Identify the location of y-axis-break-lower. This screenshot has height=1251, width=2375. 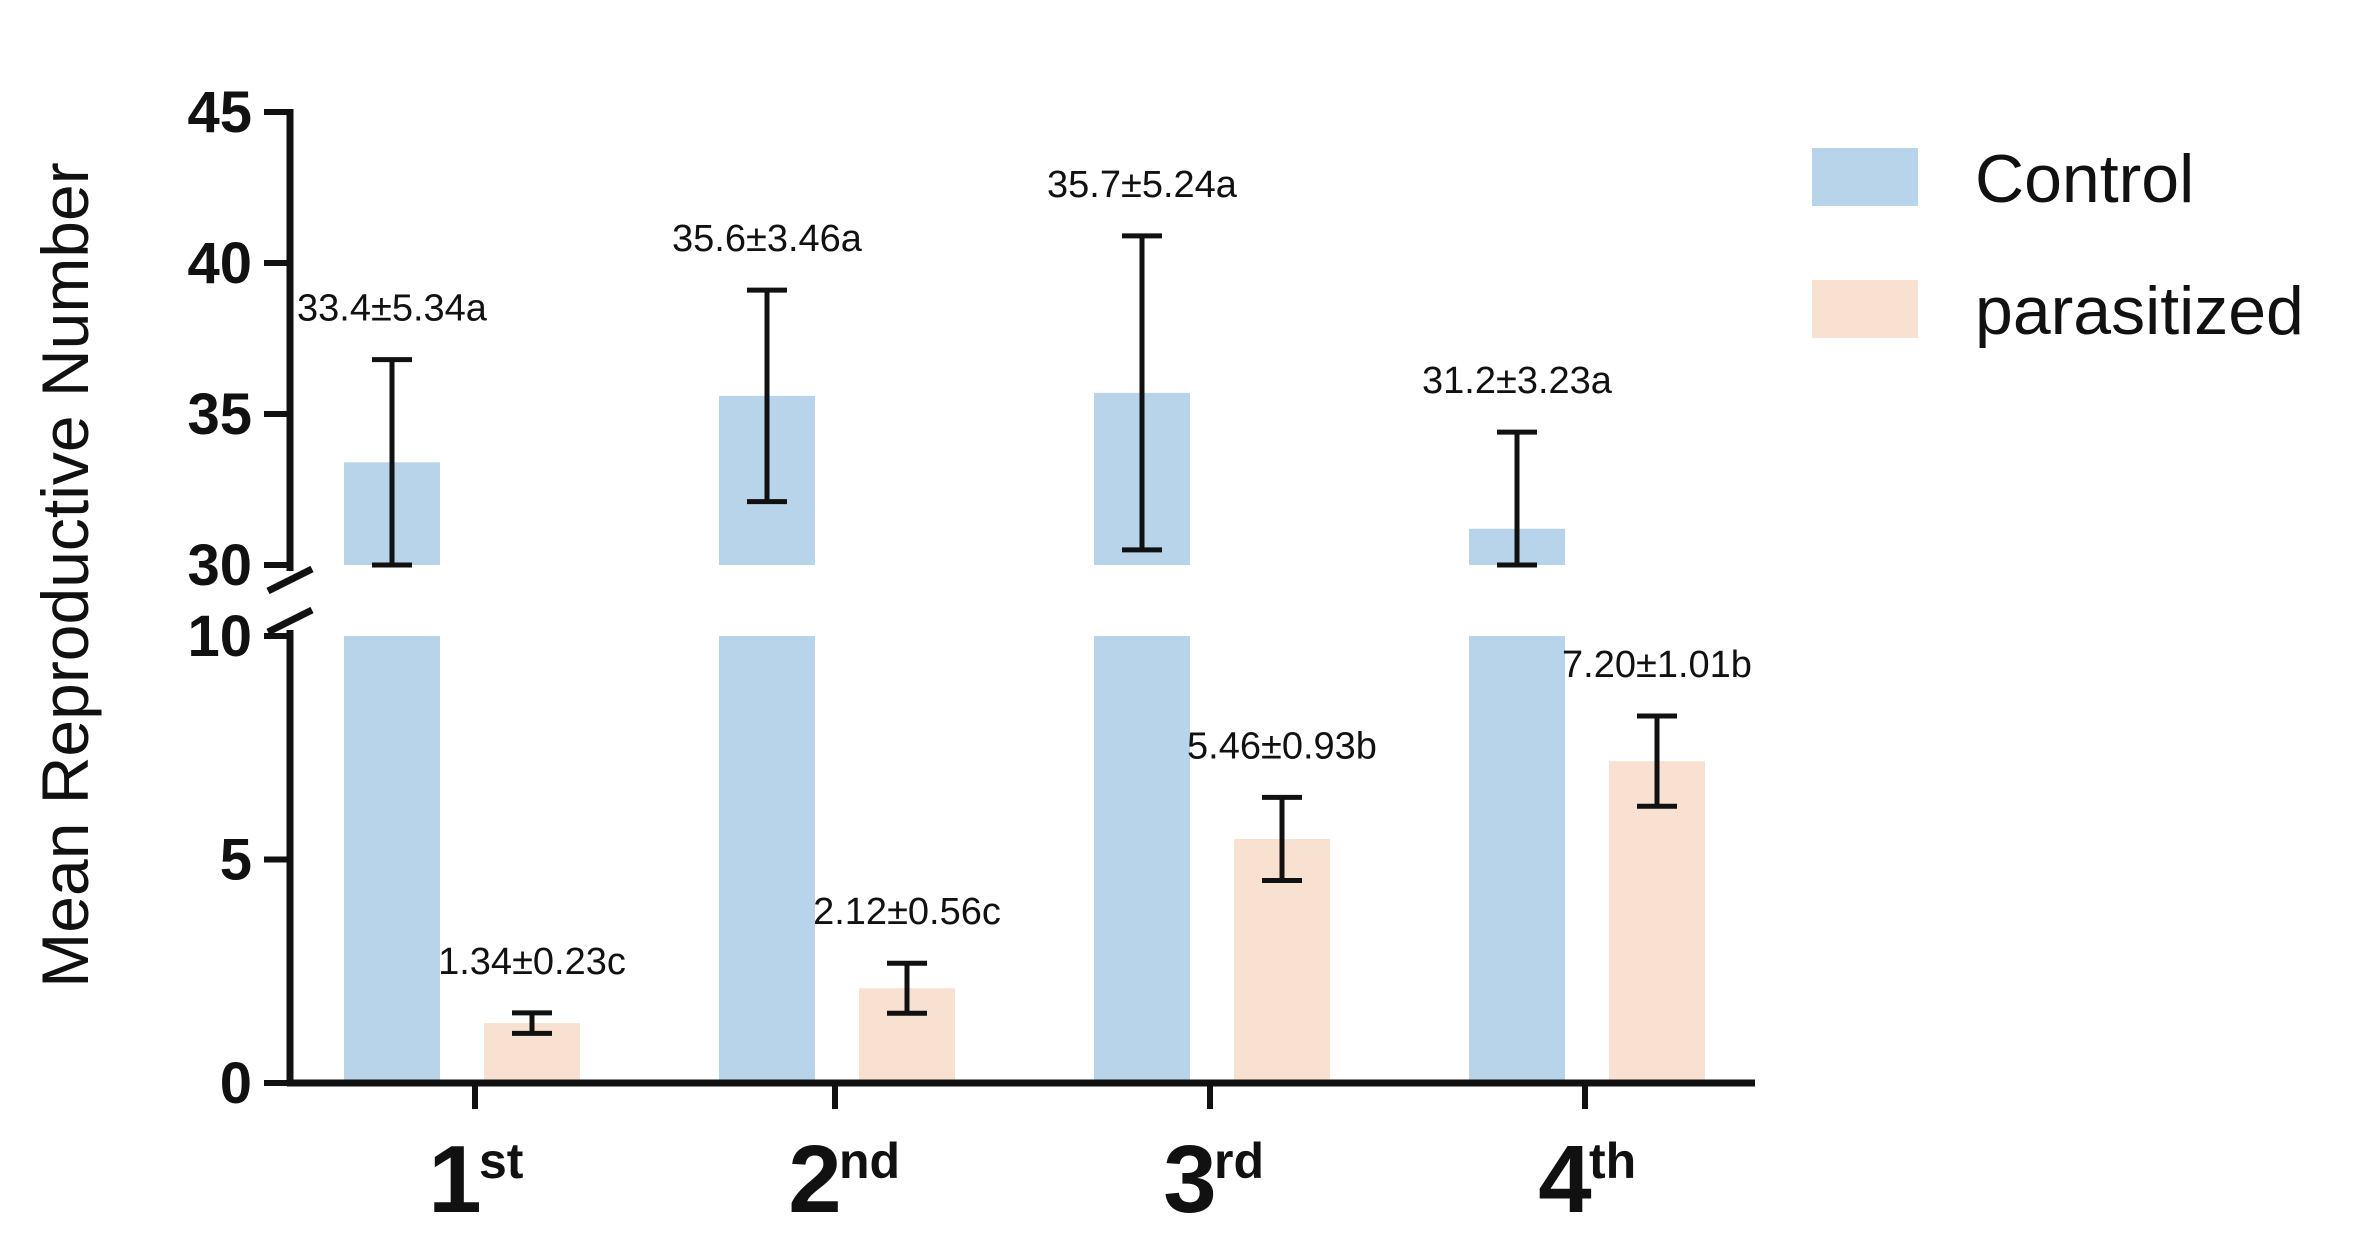
(290, 621).